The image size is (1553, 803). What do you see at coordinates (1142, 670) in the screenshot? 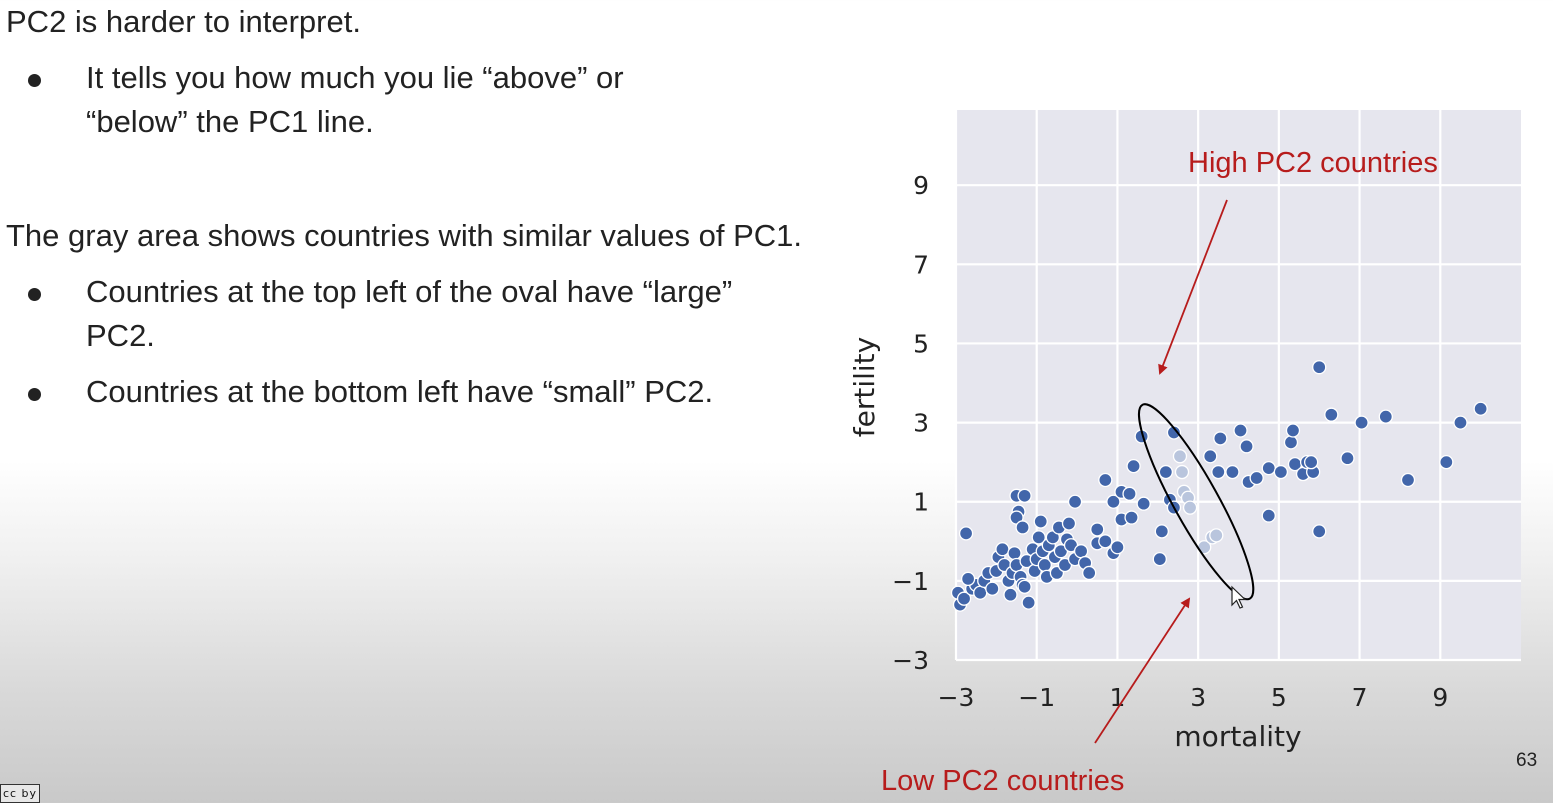
I see `low-pc2-arrow` at bounding box center [1142, 670].